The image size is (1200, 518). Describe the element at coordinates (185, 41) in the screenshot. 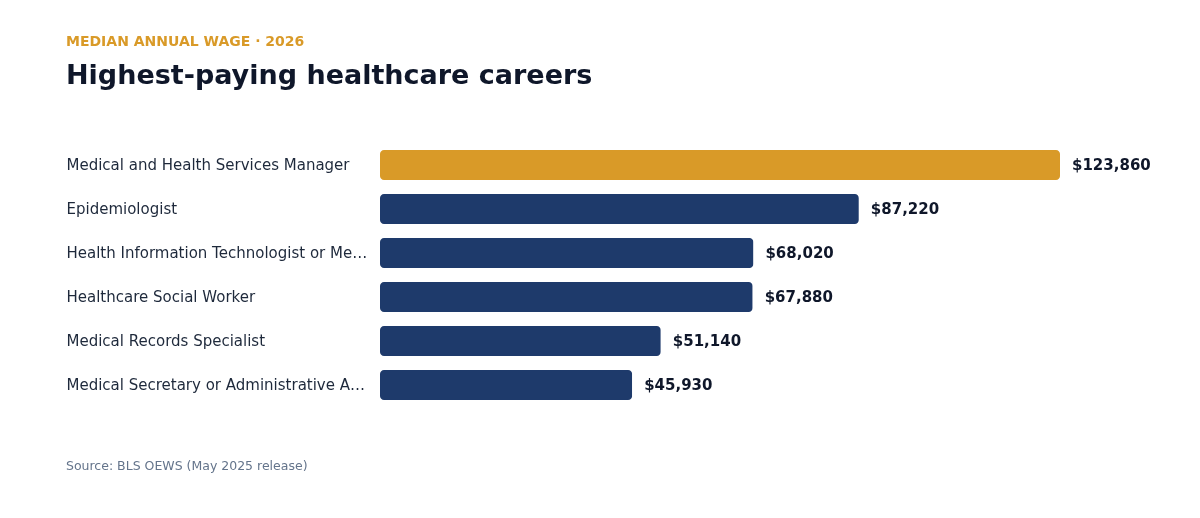

I see `text: MEDIAN ANNUAL WAGE · 2026` at that location.